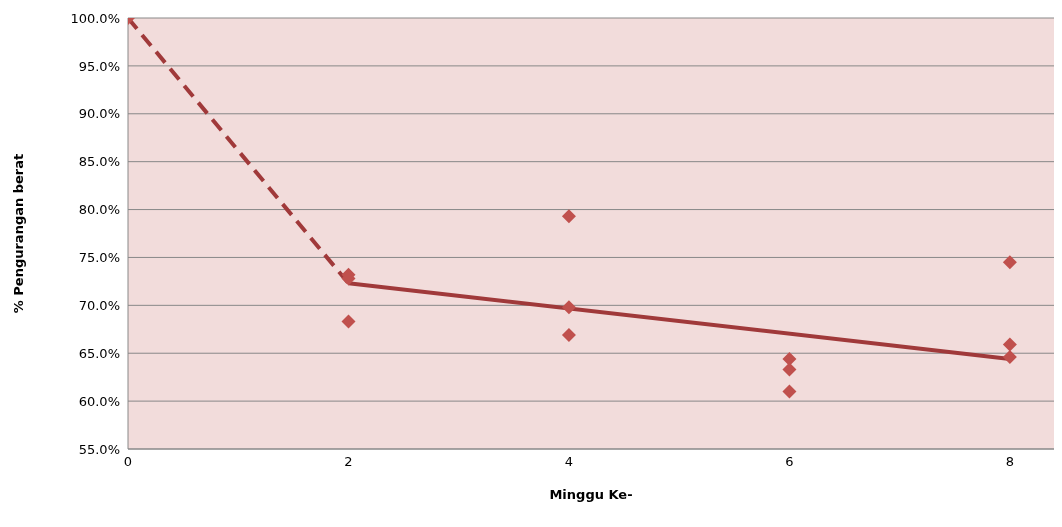  Describe the element at coordinates (128, 462) in the screenshot. I see `x-tick-label: 0` at that location.